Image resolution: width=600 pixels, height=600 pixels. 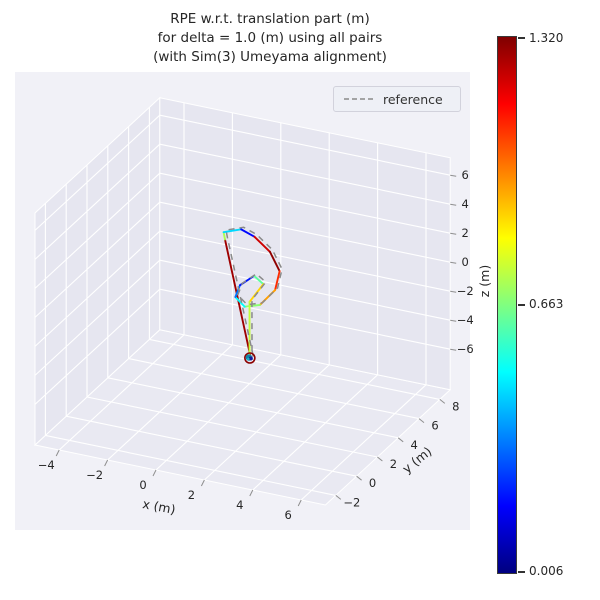 I want to click on start-point-cluster, so click(x=250, y=358).